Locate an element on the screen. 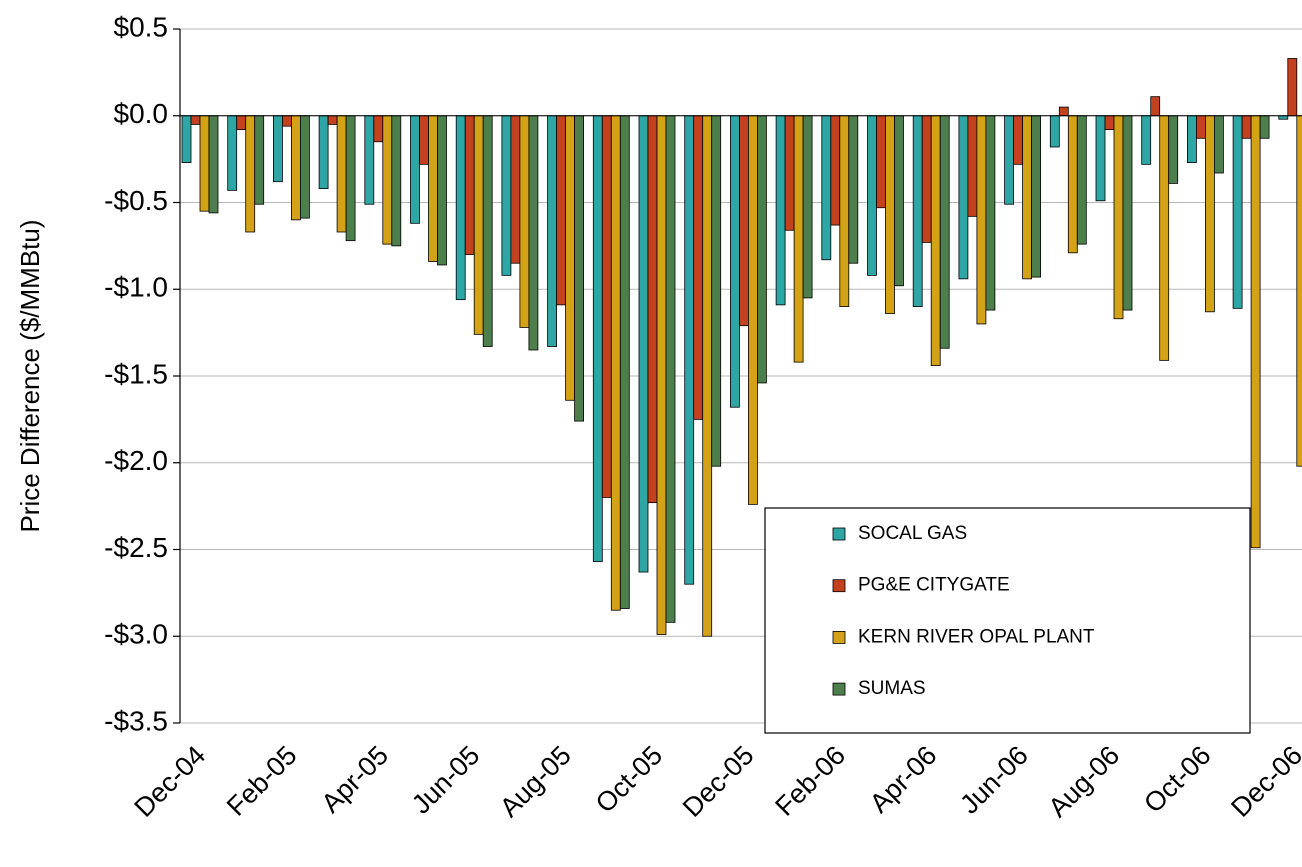  legend-label: SUMAS is located at coordinates (892, 688).